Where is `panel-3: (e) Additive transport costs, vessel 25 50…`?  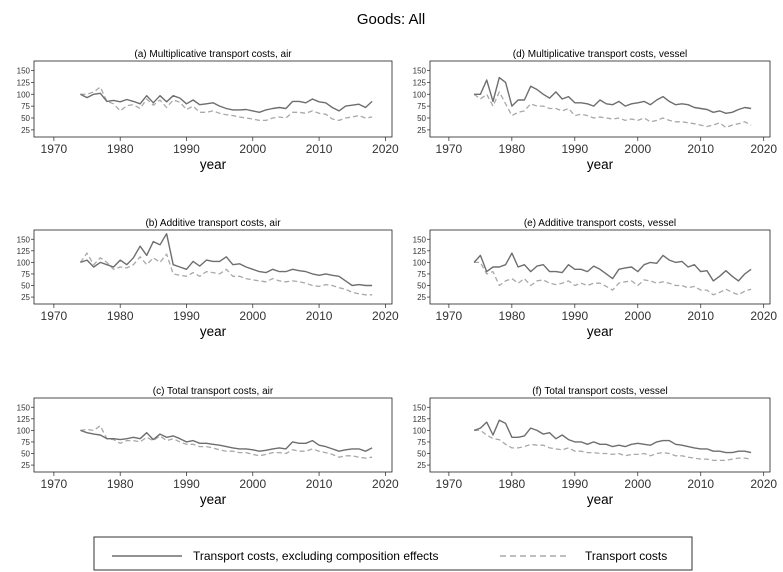
panel-3: (e) Additive transport costs, vessel 25 50… is located at coordinates (595, 278).